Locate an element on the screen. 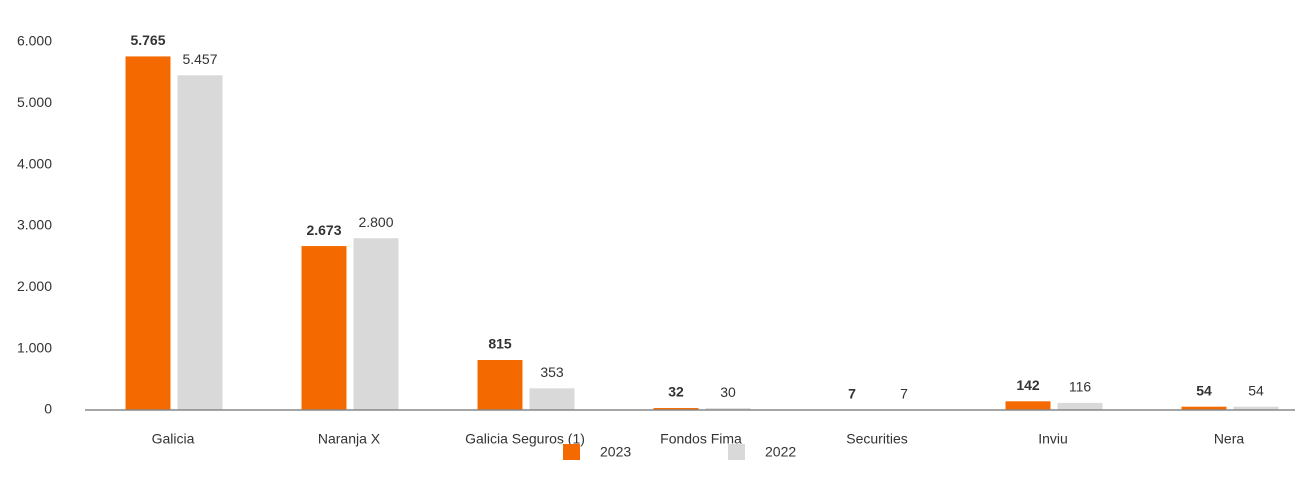 Image resolution: width=1310 pixels, height=487 pixels. y-tick-label: 3.000 is located at coordinates (34, 225).